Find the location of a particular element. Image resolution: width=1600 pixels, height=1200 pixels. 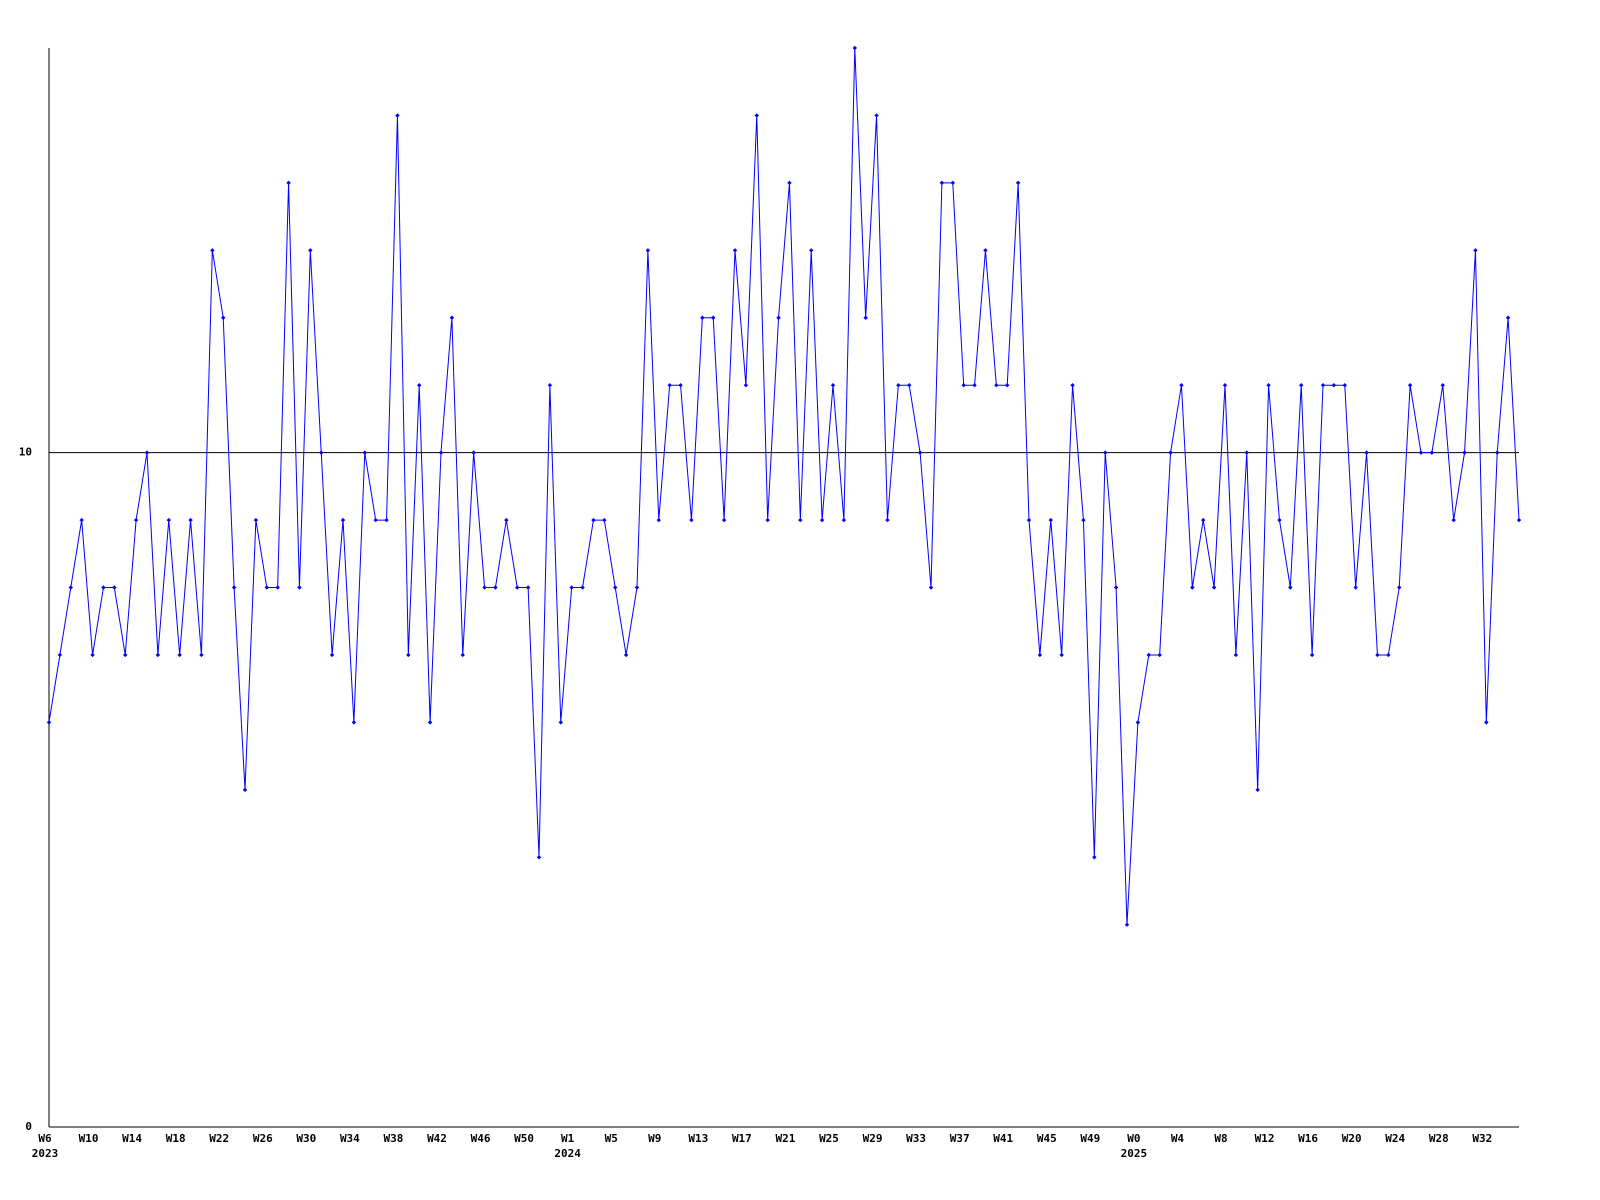

x-tick-label: W8 is located at coordinates (1220, 1138).